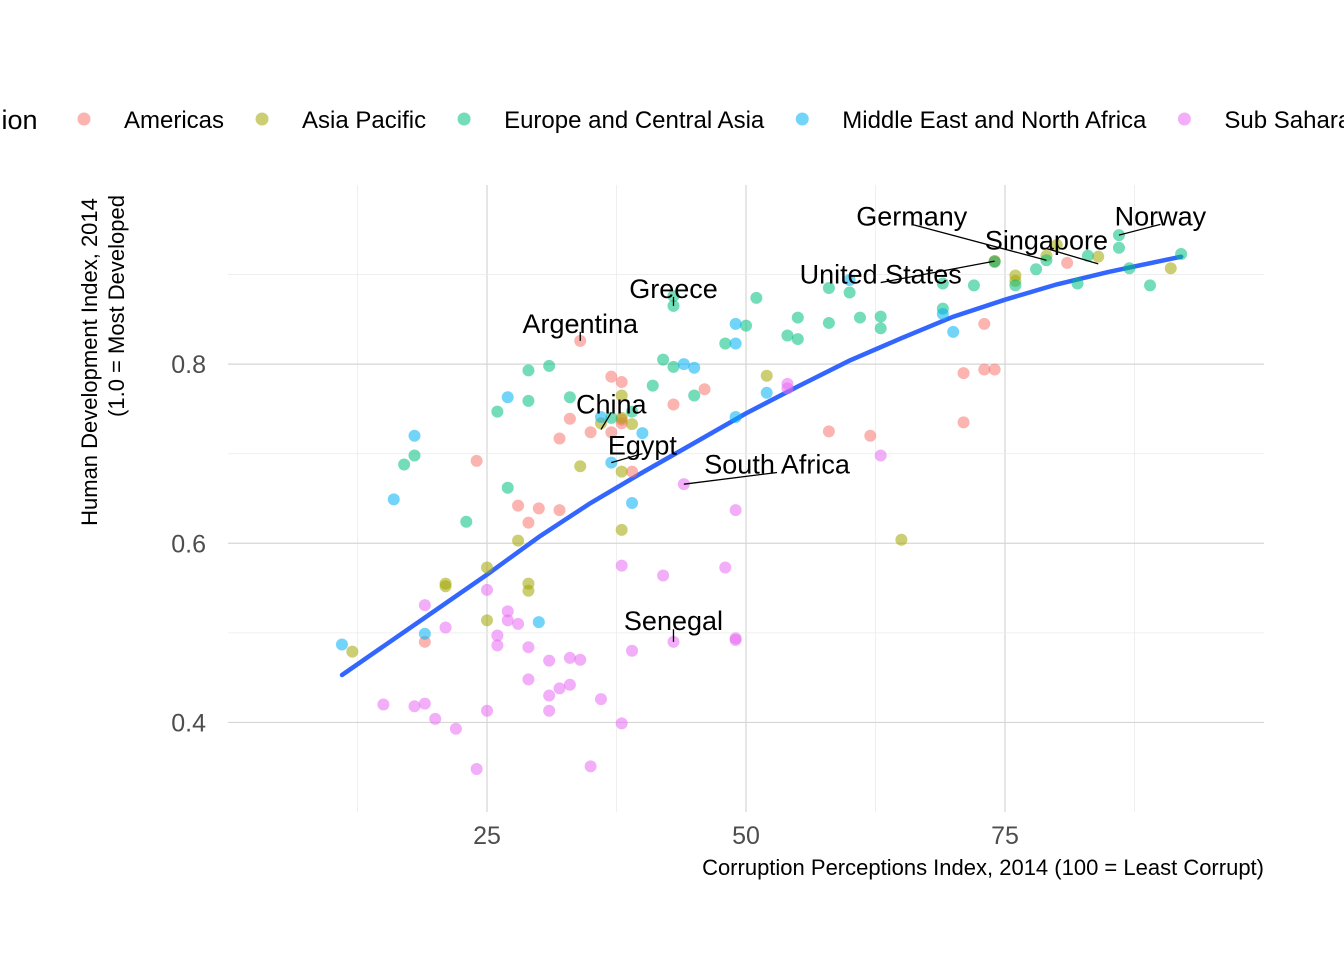  Describe the element at coordinates (364, 120) in the screenshot. I see `legend-label: Asia Pacific` at that location.